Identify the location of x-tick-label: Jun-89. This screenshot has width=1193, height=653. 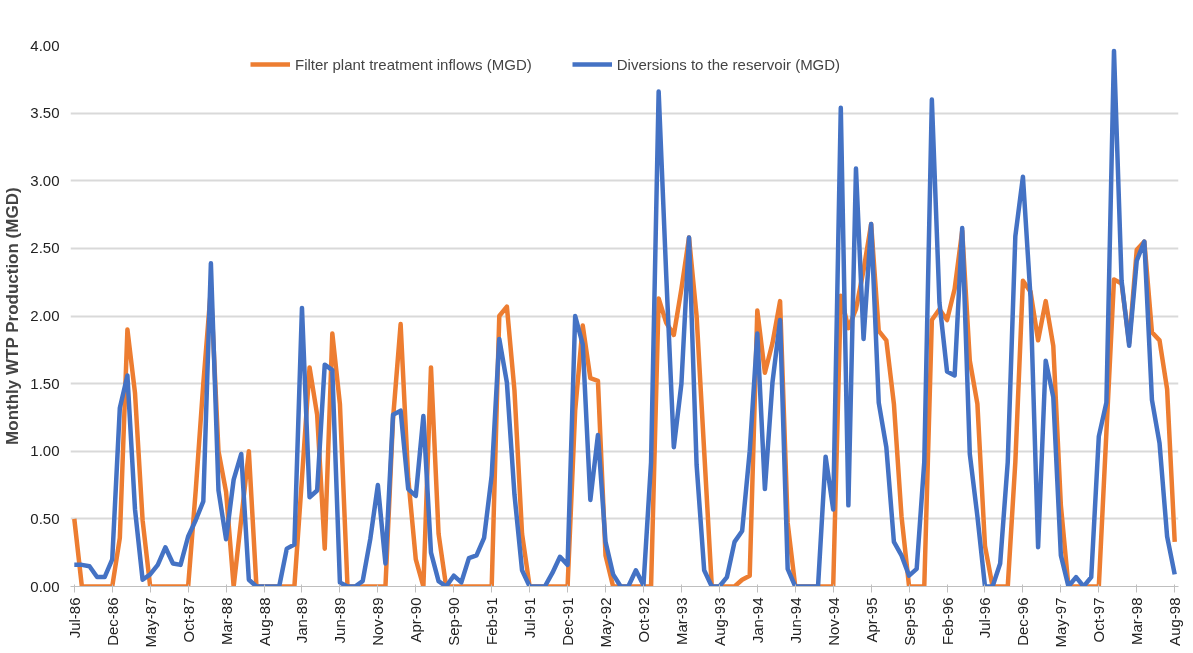
(340, 620).